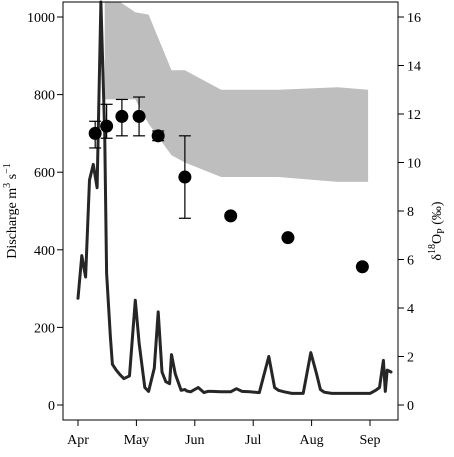 This screenshot has height=457, width=454. I want to click on x-tick-label: Aug, so click(312, 440).